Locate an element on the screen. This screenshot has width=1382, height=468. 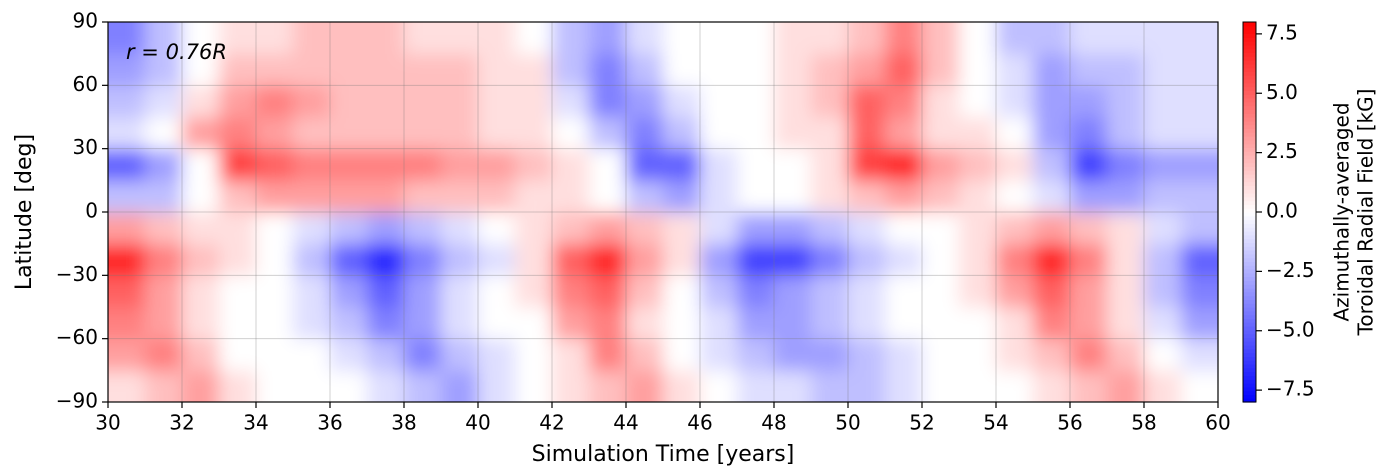
x-tick-label: 52 is located at coordinates (921, 423).